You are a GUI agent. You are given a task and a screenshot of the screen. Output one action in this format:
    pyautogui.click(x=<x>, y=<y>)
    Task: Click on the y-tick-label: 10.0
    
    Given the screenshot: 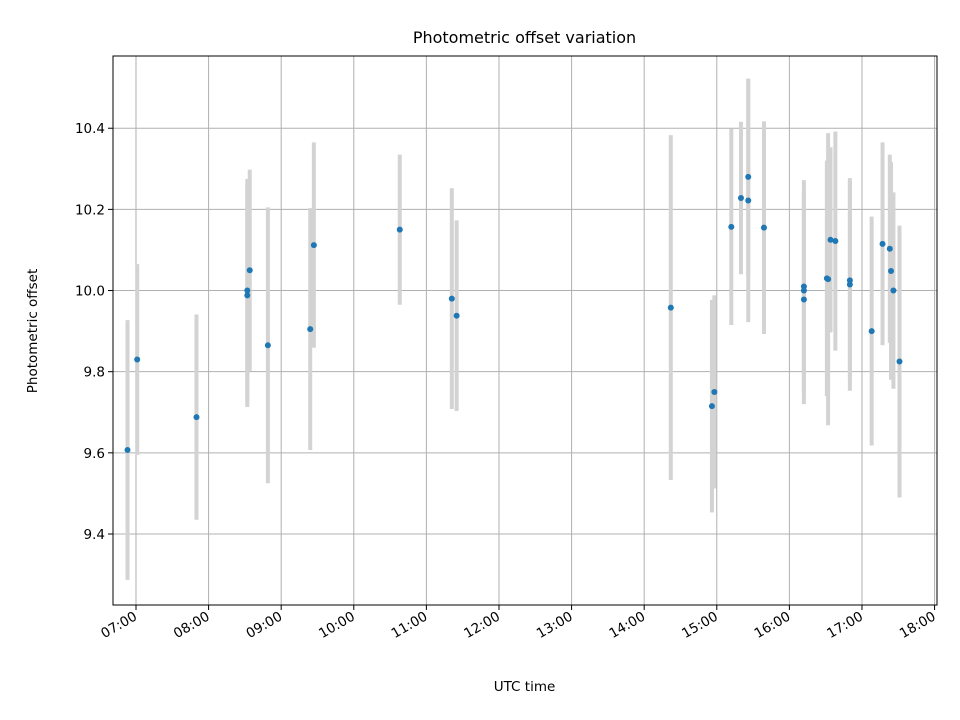 What is the action you would take?
    pyautogui.click(x=90, y=292)
    